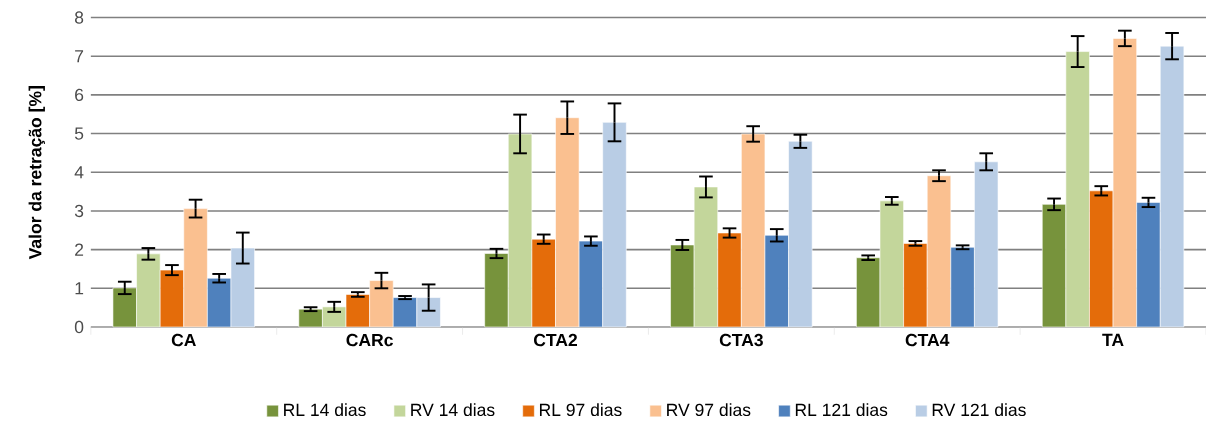  Describe the element at coordinates (36, 173) in the screenshot. I see `y-axis-title: Valor da retração [%]` at that location.